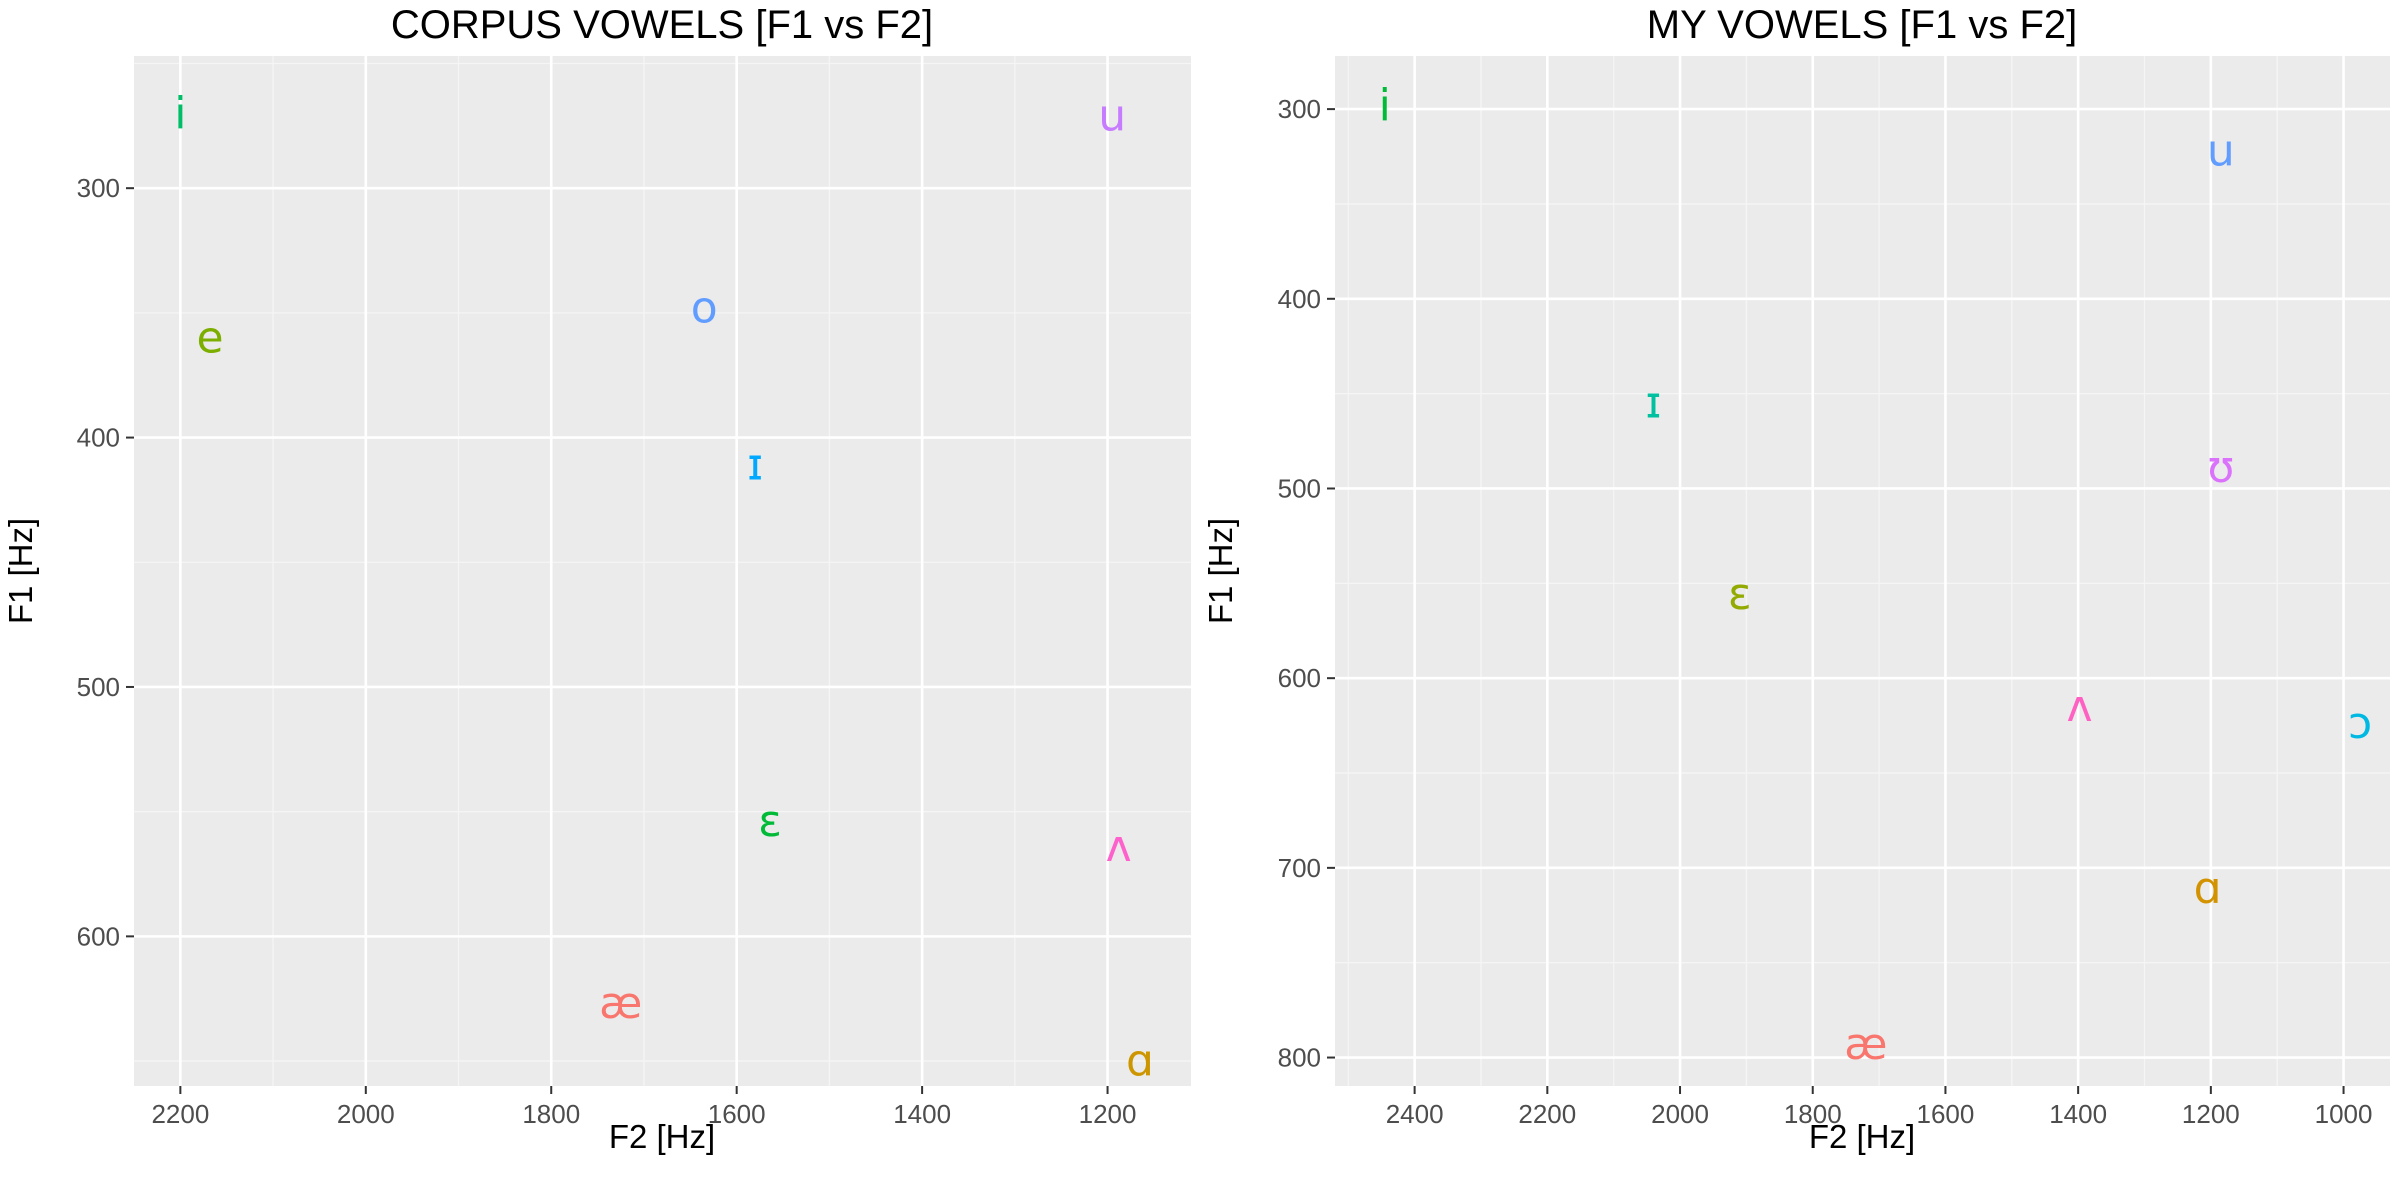 This screenshot has height=1200, width=2400. I want to click on vowel-point: ɔ, so click(2360, 723).